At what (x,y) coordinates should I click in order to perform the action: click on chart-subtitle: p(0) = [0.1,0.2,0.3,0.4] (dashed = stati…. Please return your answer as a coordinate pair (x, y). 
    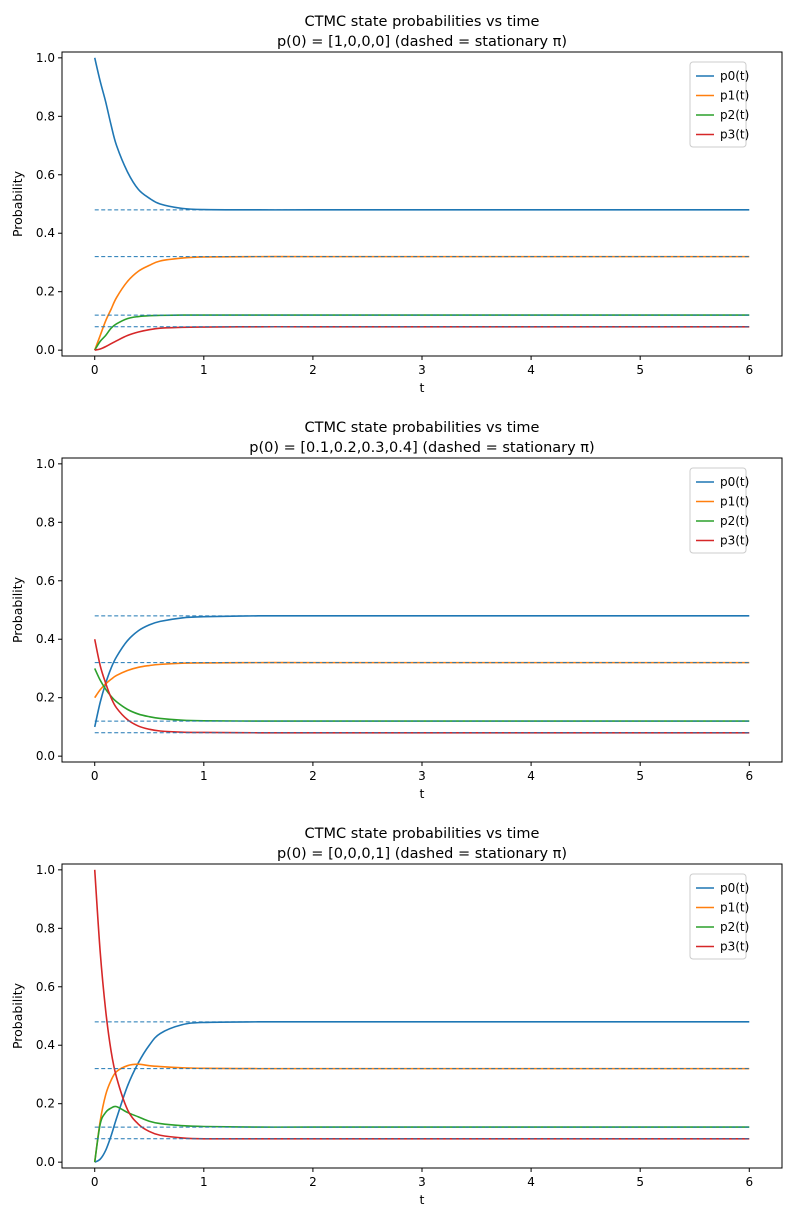
    Looking at the image, I should click on (421, 448).